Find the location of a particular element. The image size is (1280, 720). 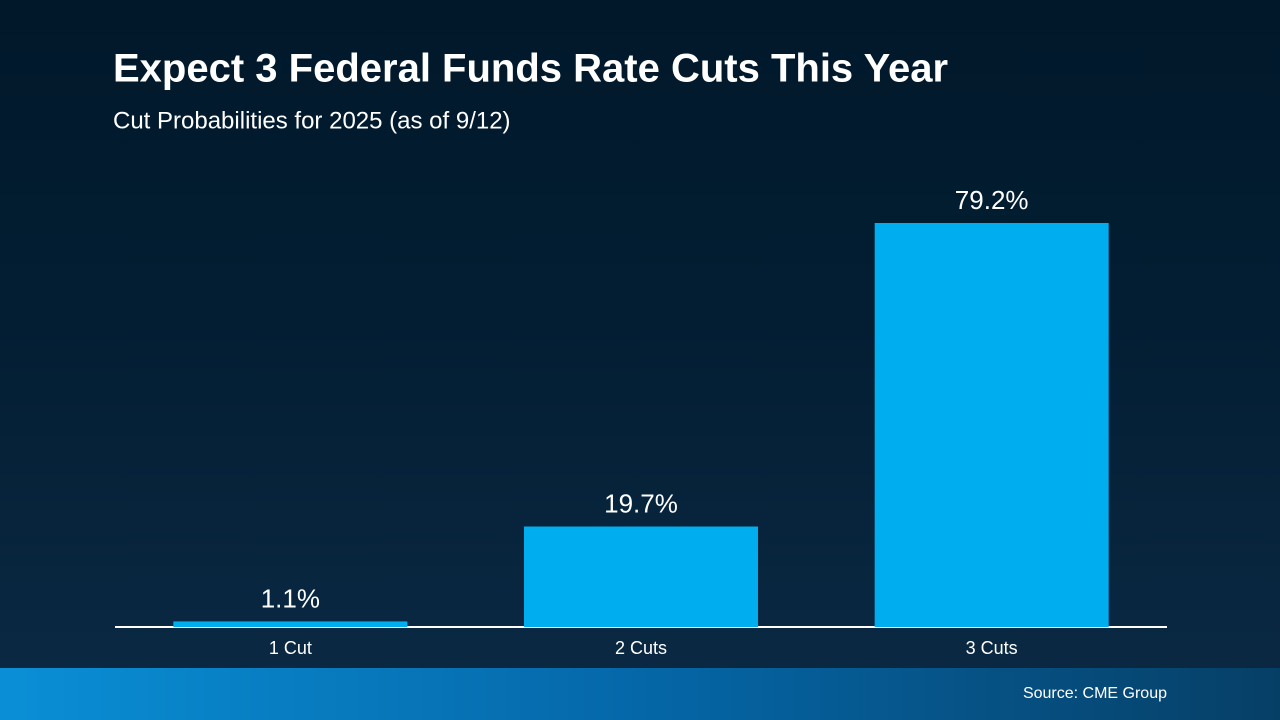

value-label: 79.2% is located at coordinates (992, 200).